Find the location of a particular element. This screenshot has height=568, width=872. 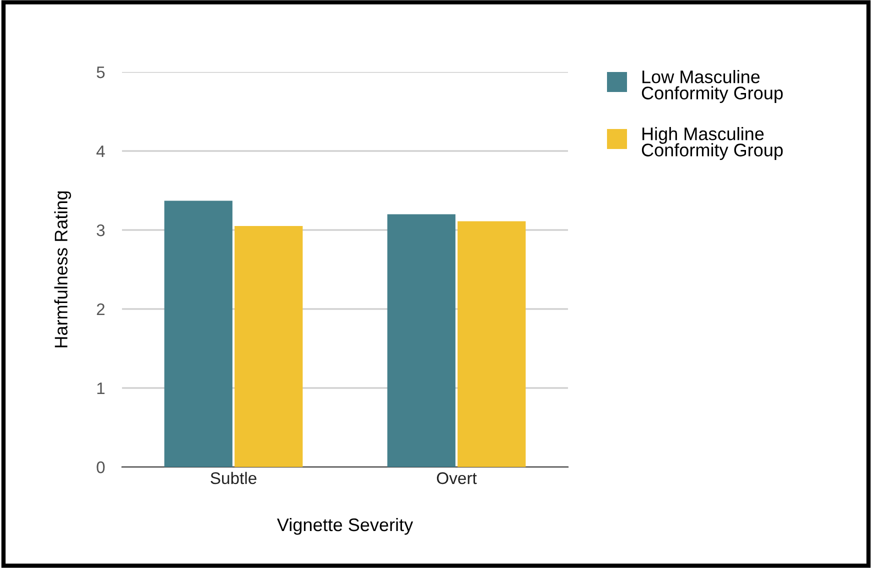

x-axis-title: Vignette Severity is located at coordinates (345, 526).